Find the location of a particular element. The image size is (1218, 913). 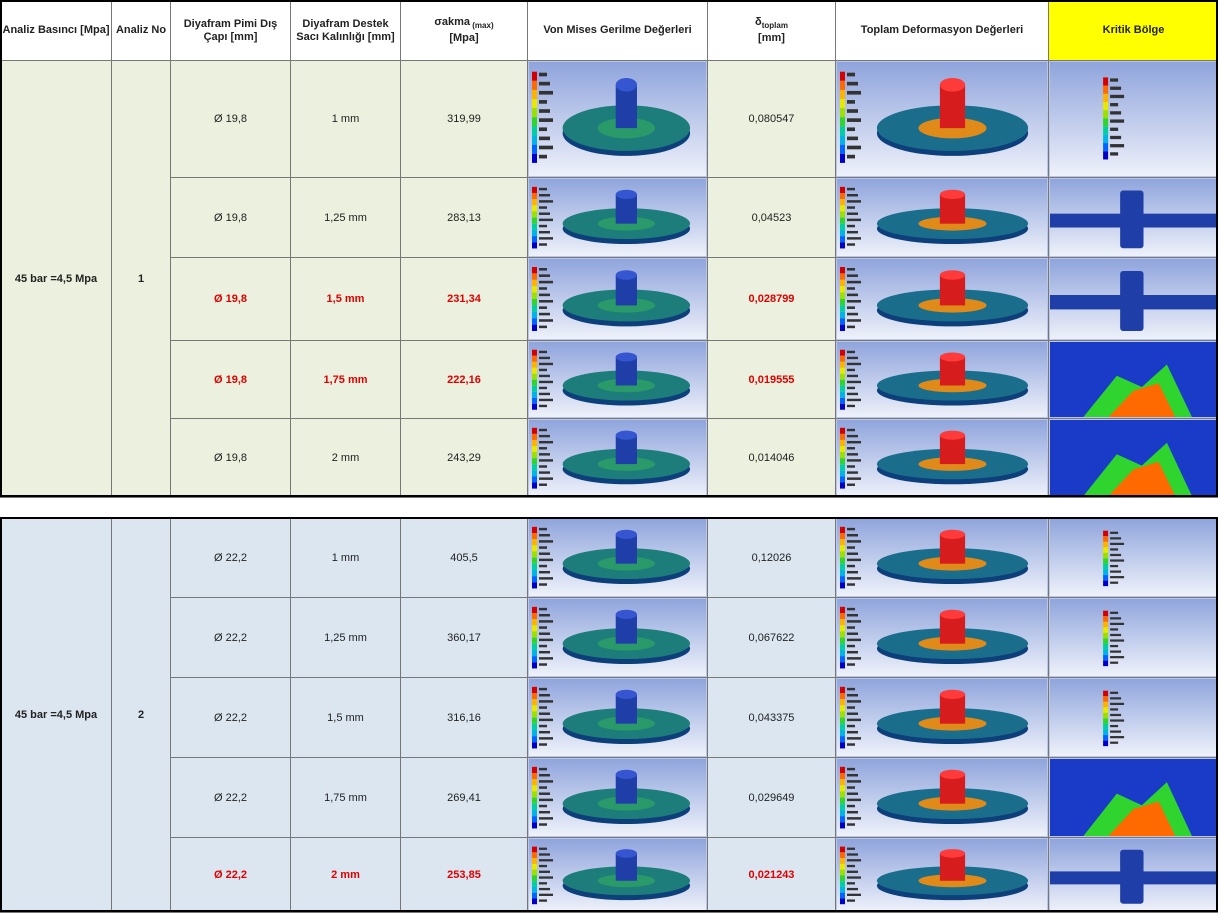

cell: 0,014046 is located at coordinates (772, 458).